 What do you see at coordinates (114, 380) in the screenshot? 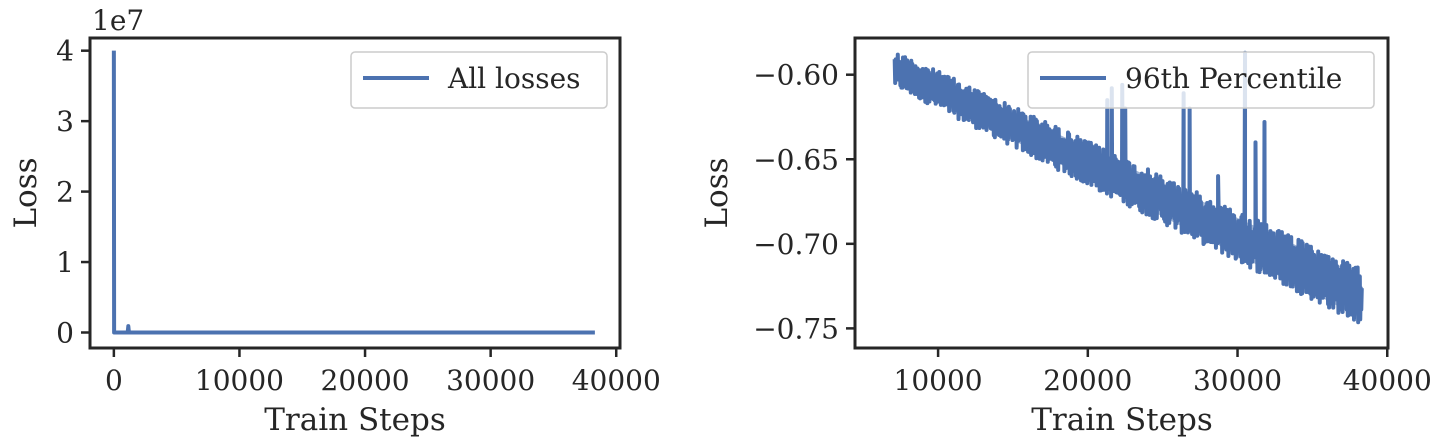
I see `left-x-tick-label: 0` at bounding box center [114, 380].